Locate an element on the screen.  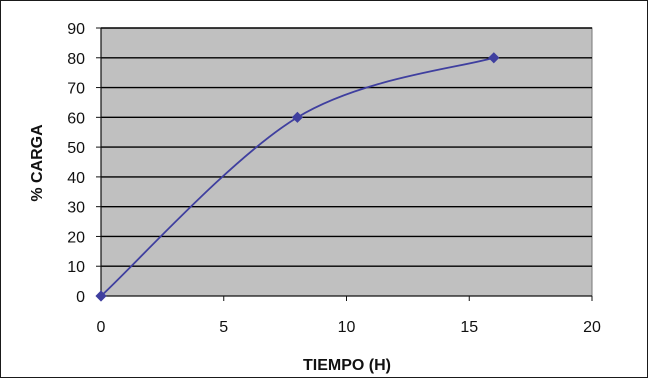
x-tick-label: 5 is located at coordinates (223, 327).